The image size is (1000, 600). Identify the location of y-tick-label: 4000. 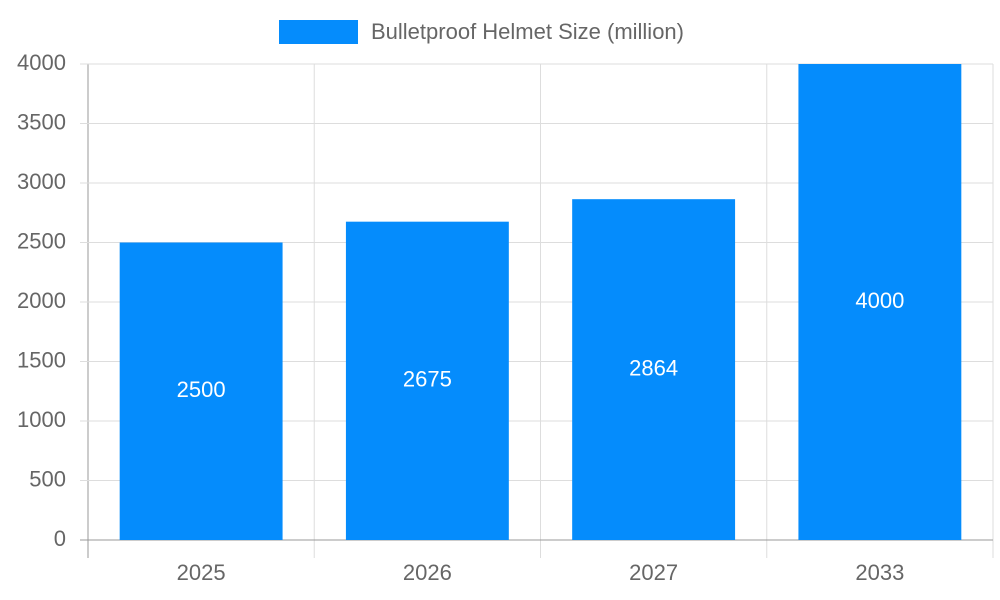
(41, 62).